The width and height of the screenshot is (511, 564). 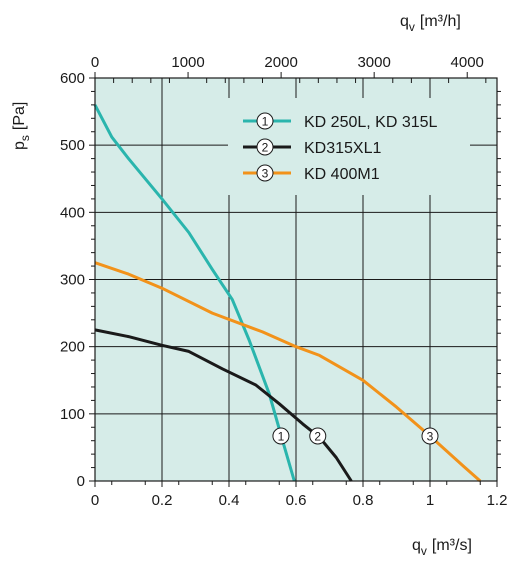 What do you see at coordinates (440, 21) in the screenshot?
I see `top-axis-title-unit: [m³/h]` at bounding box center [440, 21].